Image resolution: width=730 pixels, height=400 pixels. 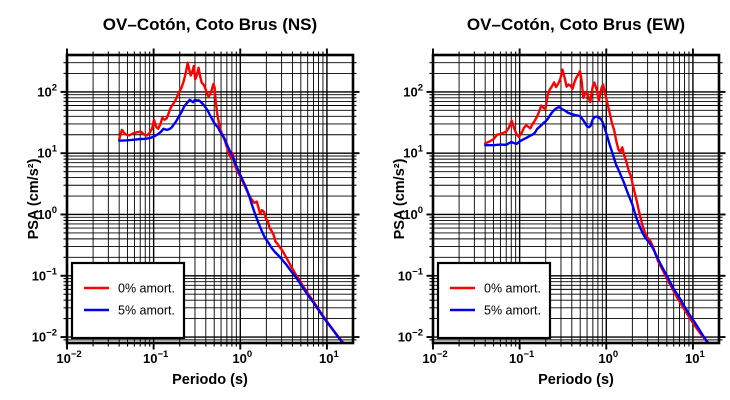 What do you see at coordinates (210, 24) in the screenshot?
I see `chart-title: OV–Cotón, Coto Brus (NS)` at bounding box center [210, 24].